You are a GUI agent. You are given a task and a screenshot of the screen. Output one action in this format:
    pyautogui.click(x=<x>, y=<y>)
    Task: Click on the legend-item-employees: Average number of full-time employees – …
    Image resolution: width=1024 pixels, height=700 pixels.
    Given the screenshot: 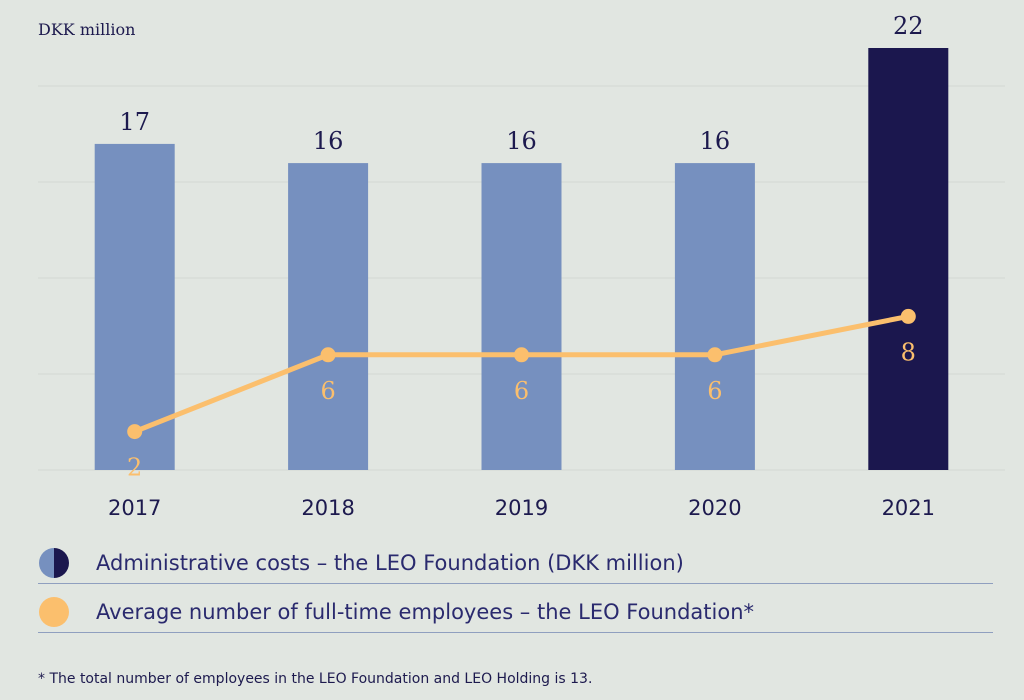 What is the action you would take?
    pyautogui.click(x=515, y=612)
    